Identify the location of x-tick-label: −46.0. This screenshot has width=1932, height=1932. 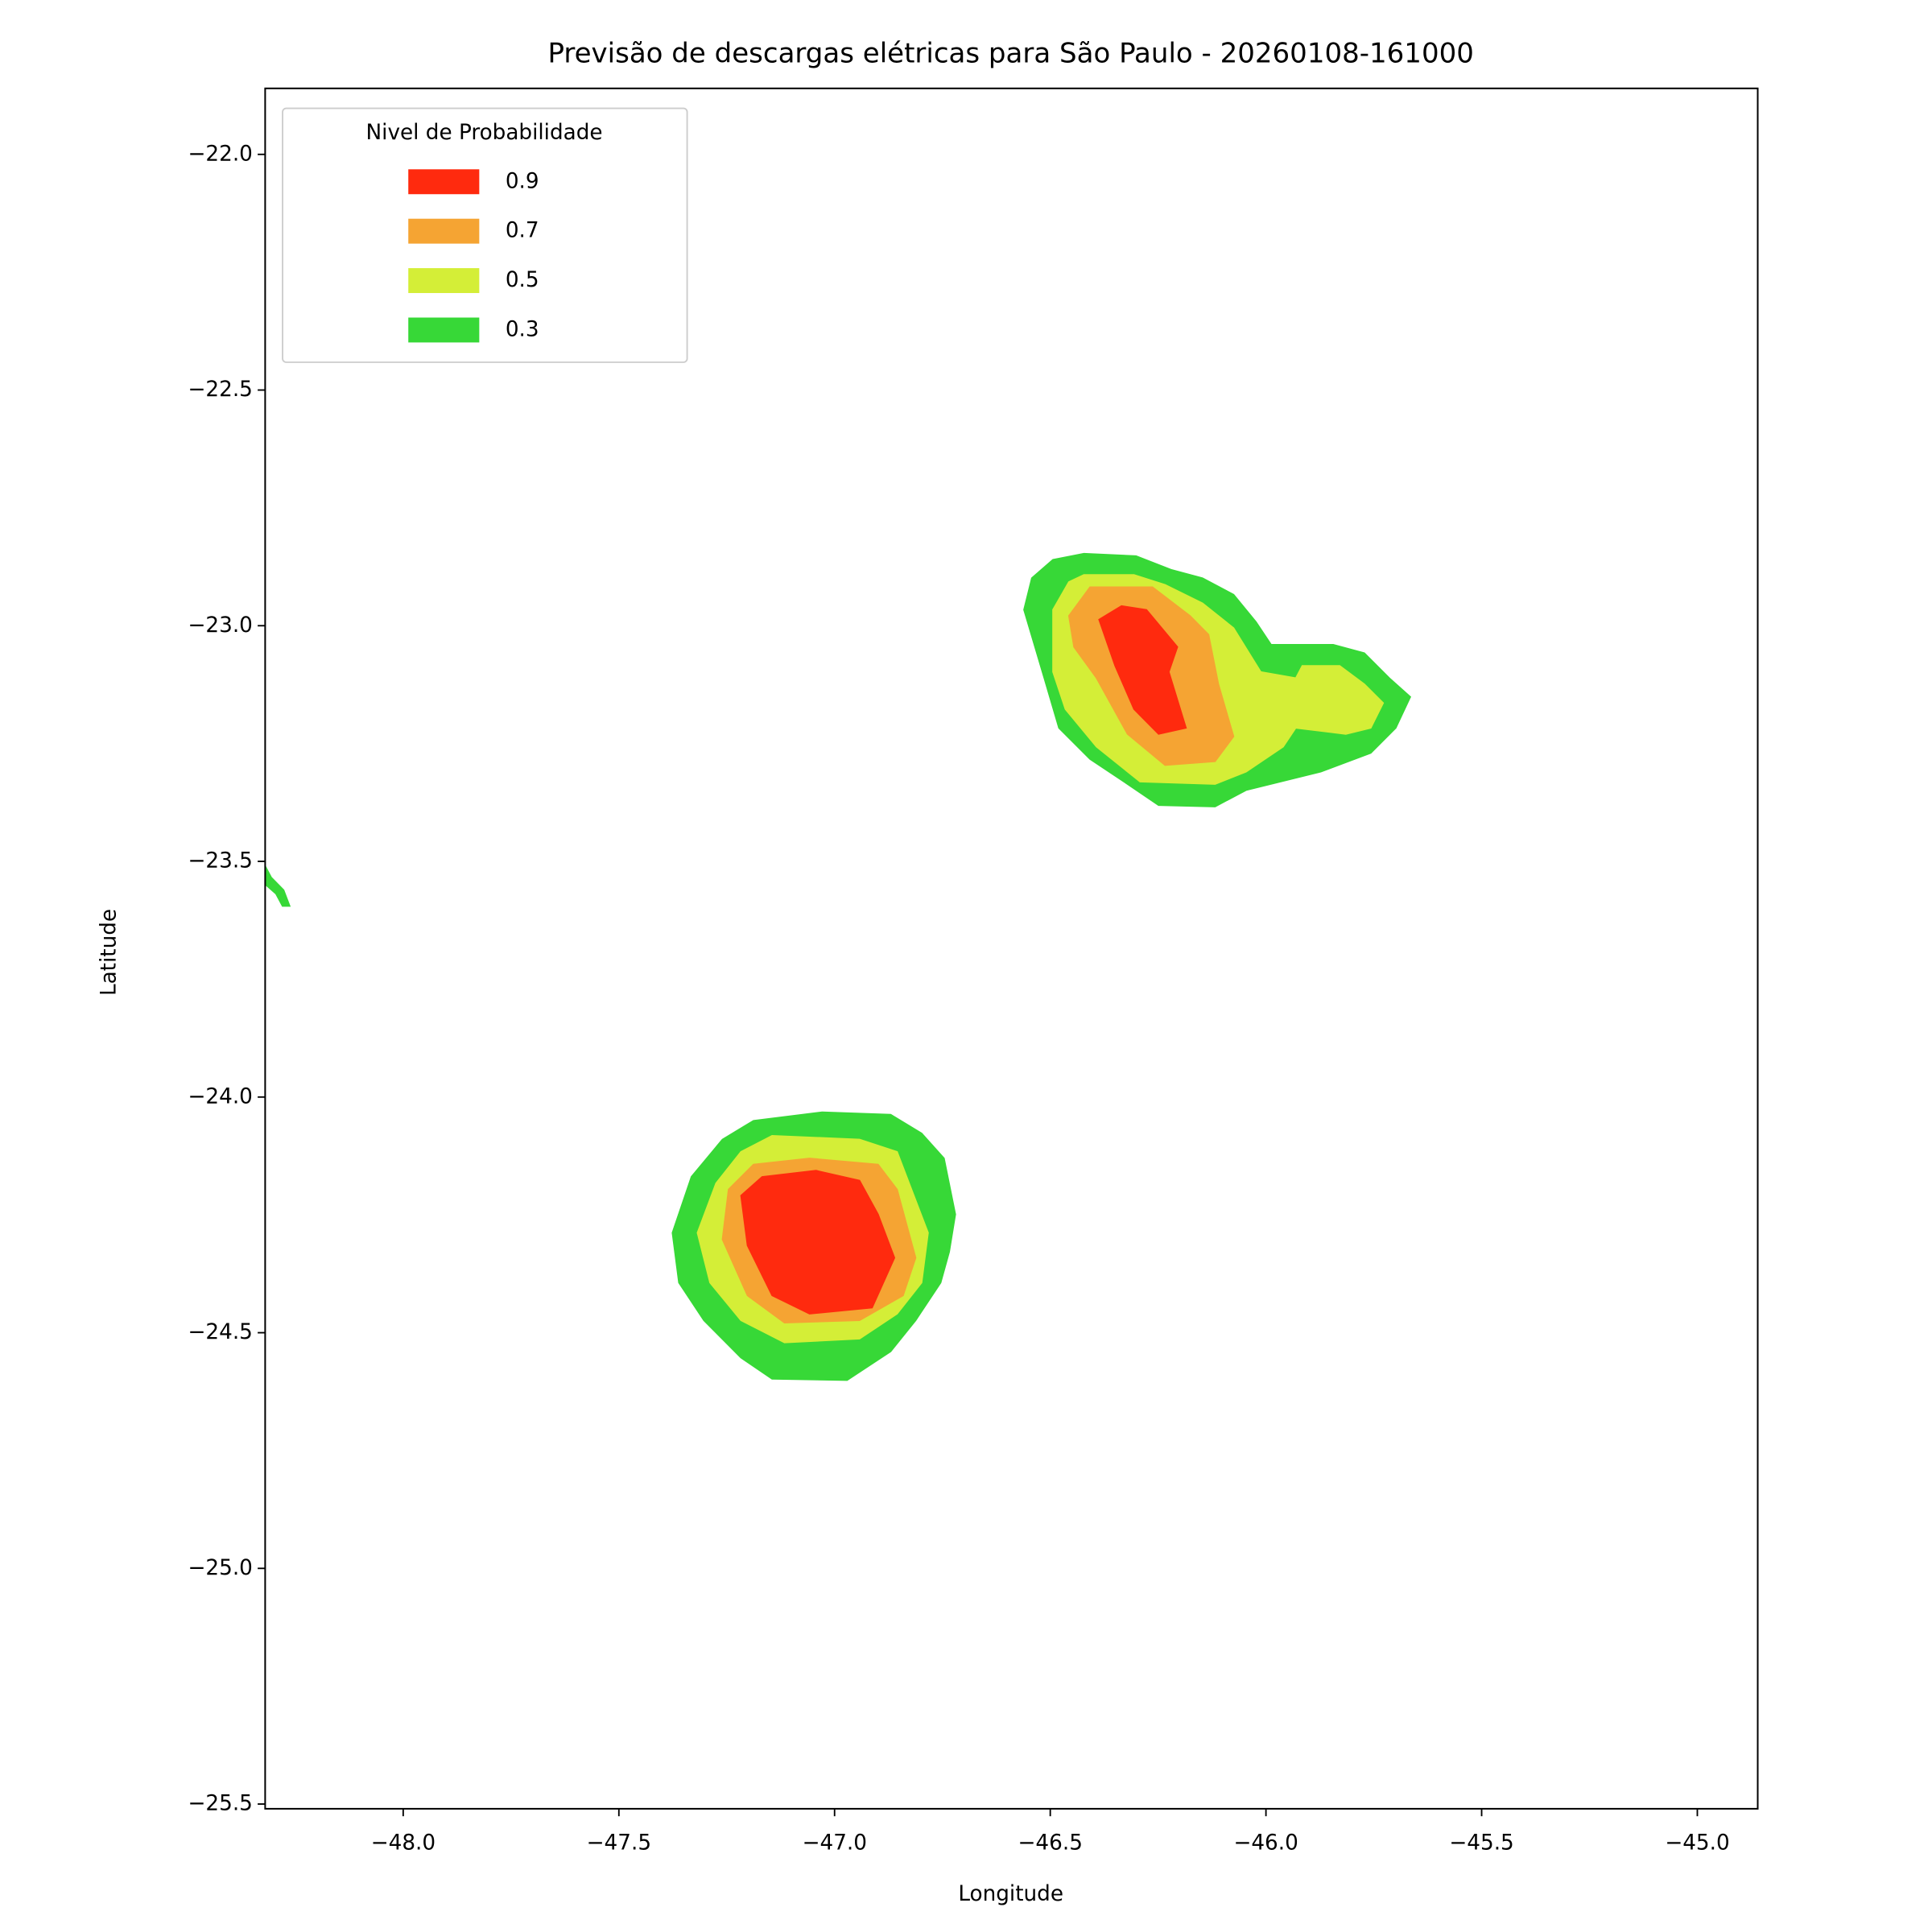
(1265, 1844).